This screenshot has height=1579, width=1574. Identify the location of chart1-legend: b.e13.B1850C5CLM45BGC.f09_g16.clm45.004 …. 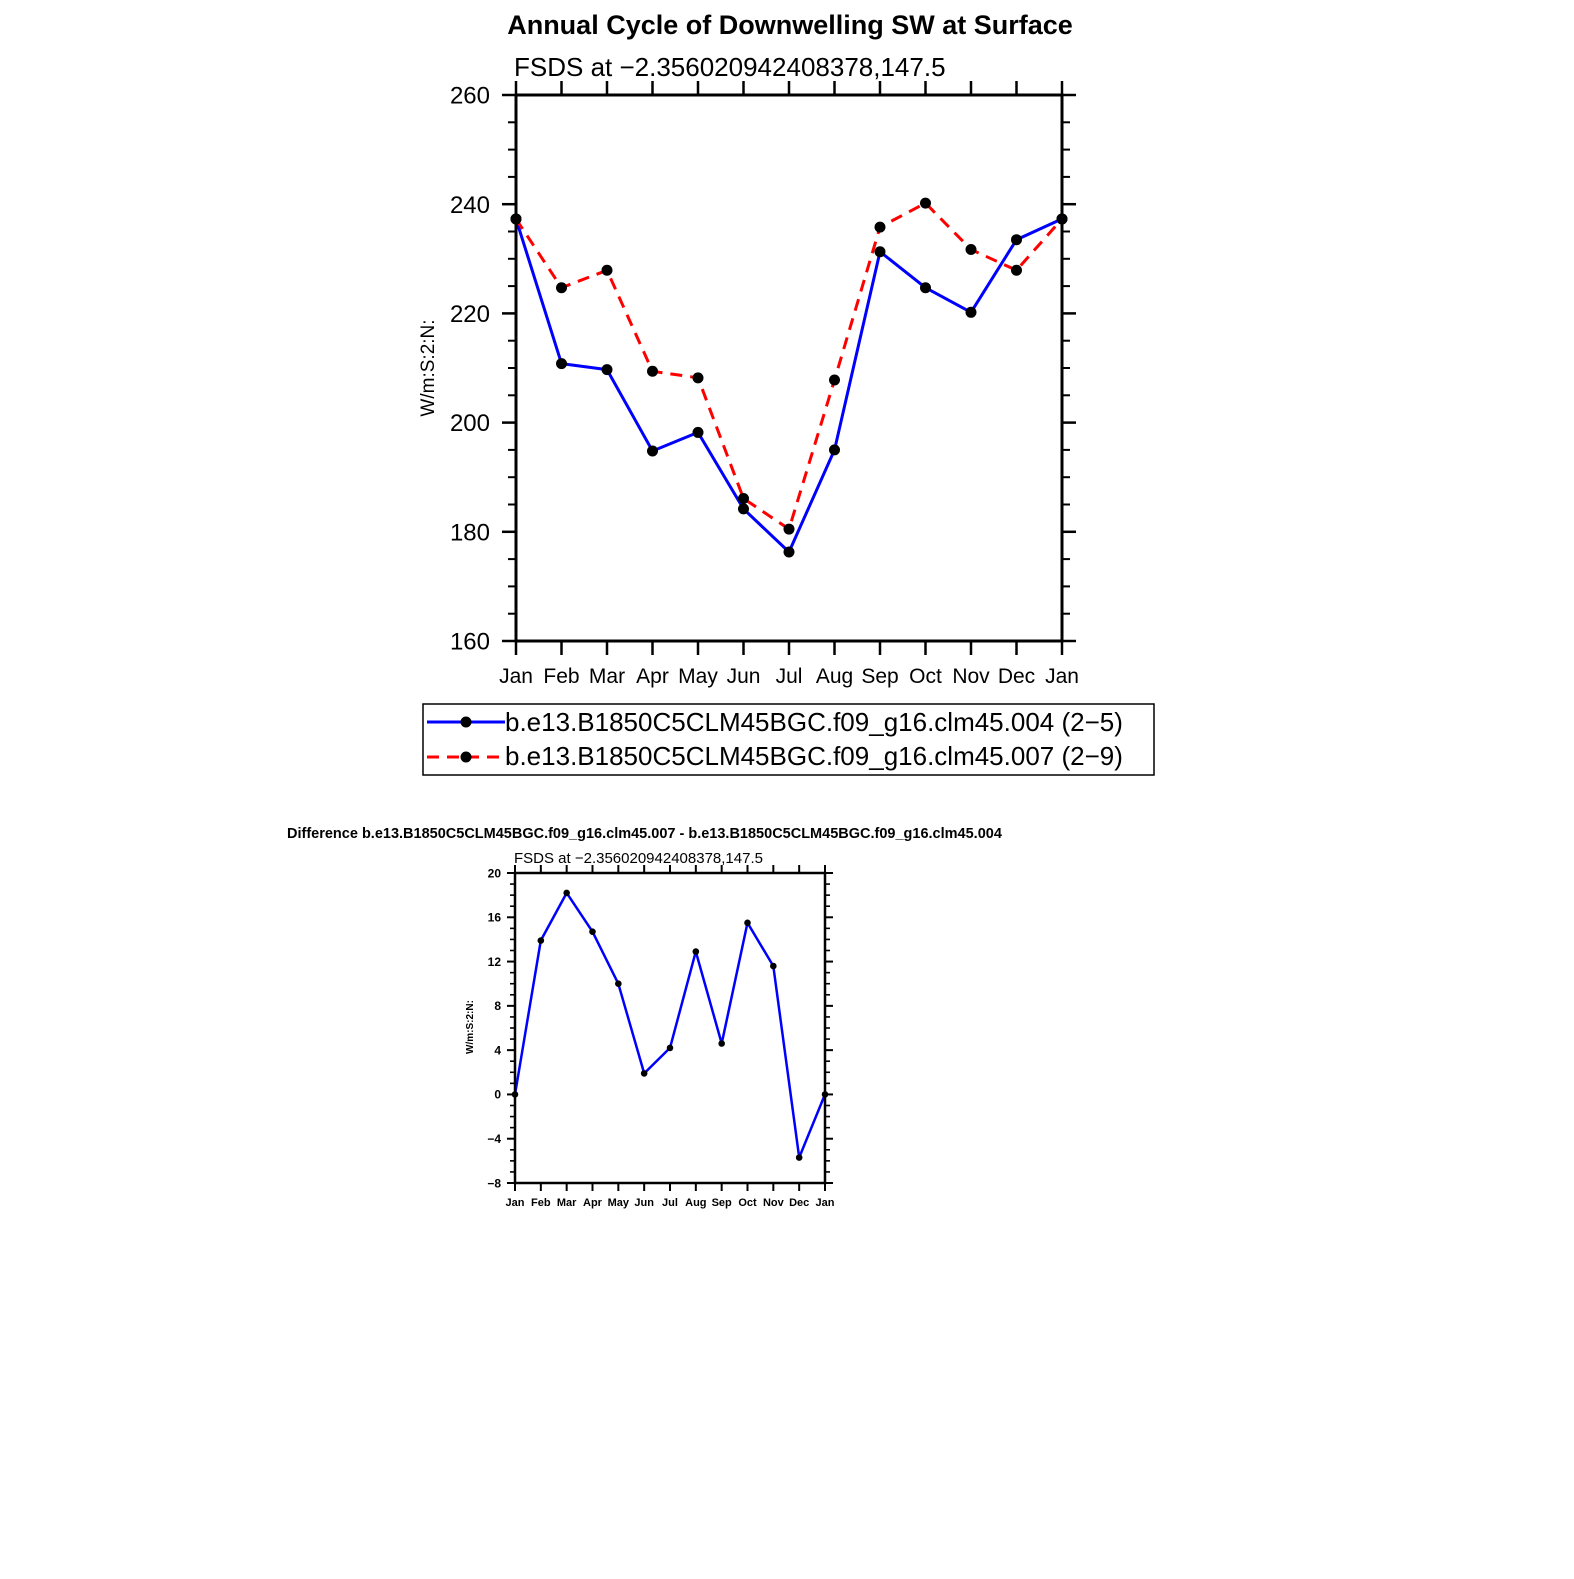
(788, 739).